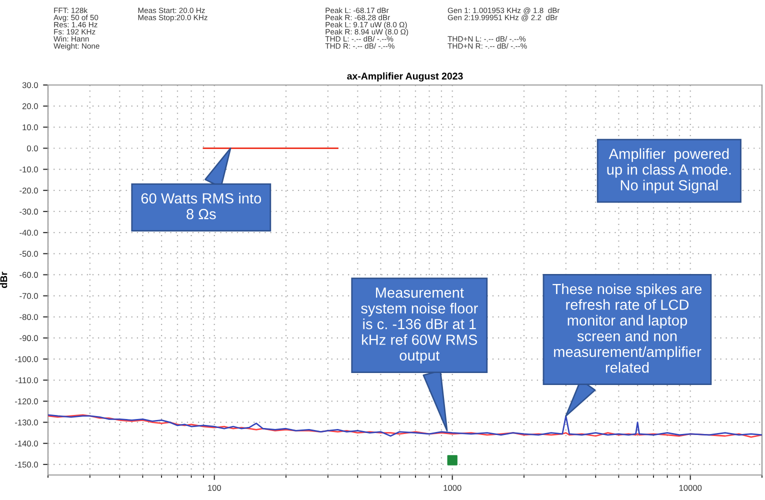 This screenshot has width=765, height=500. I want to click on x-tick-label: 1000, so click(453, 487).